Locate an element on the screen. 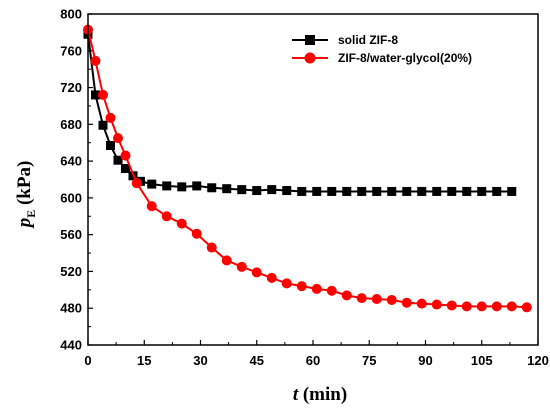 The image size is (550, 411). y-tick-label: 640 is located at coordinates (71, 161).